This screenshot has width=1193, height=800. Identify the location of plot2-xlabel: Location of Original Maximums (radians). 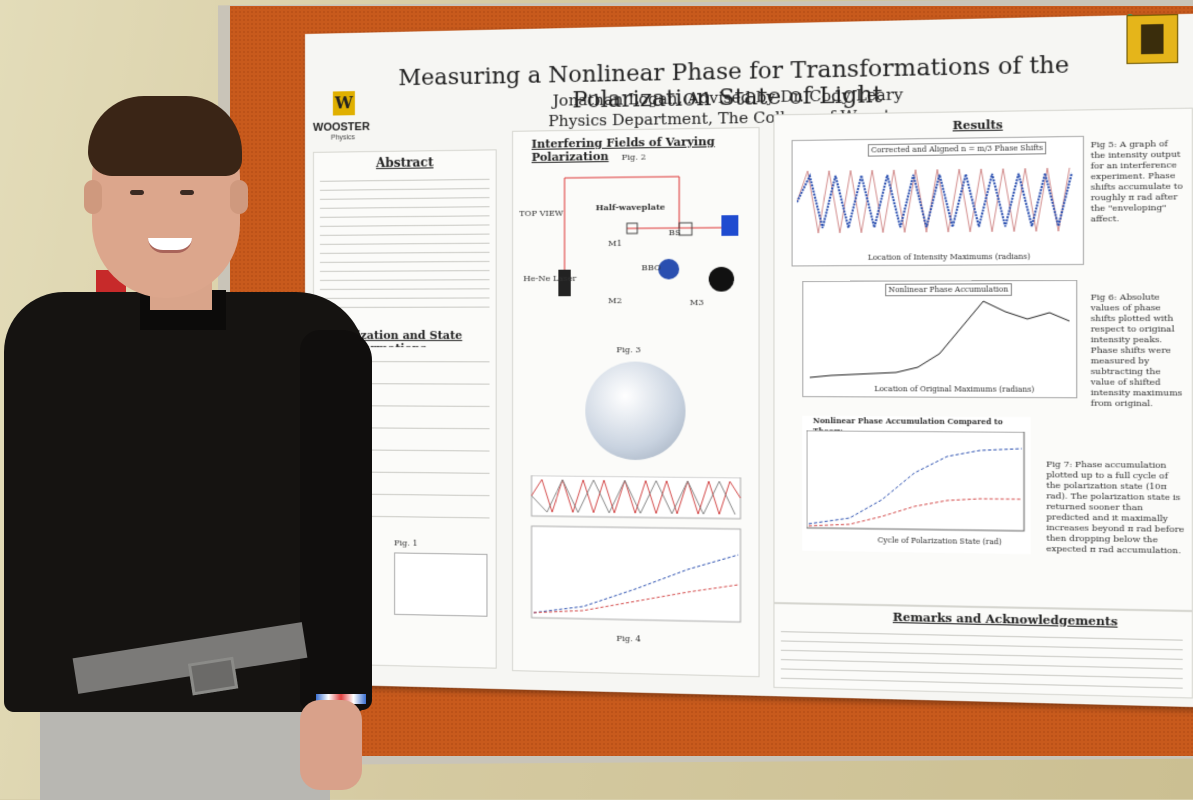
(954, 389).